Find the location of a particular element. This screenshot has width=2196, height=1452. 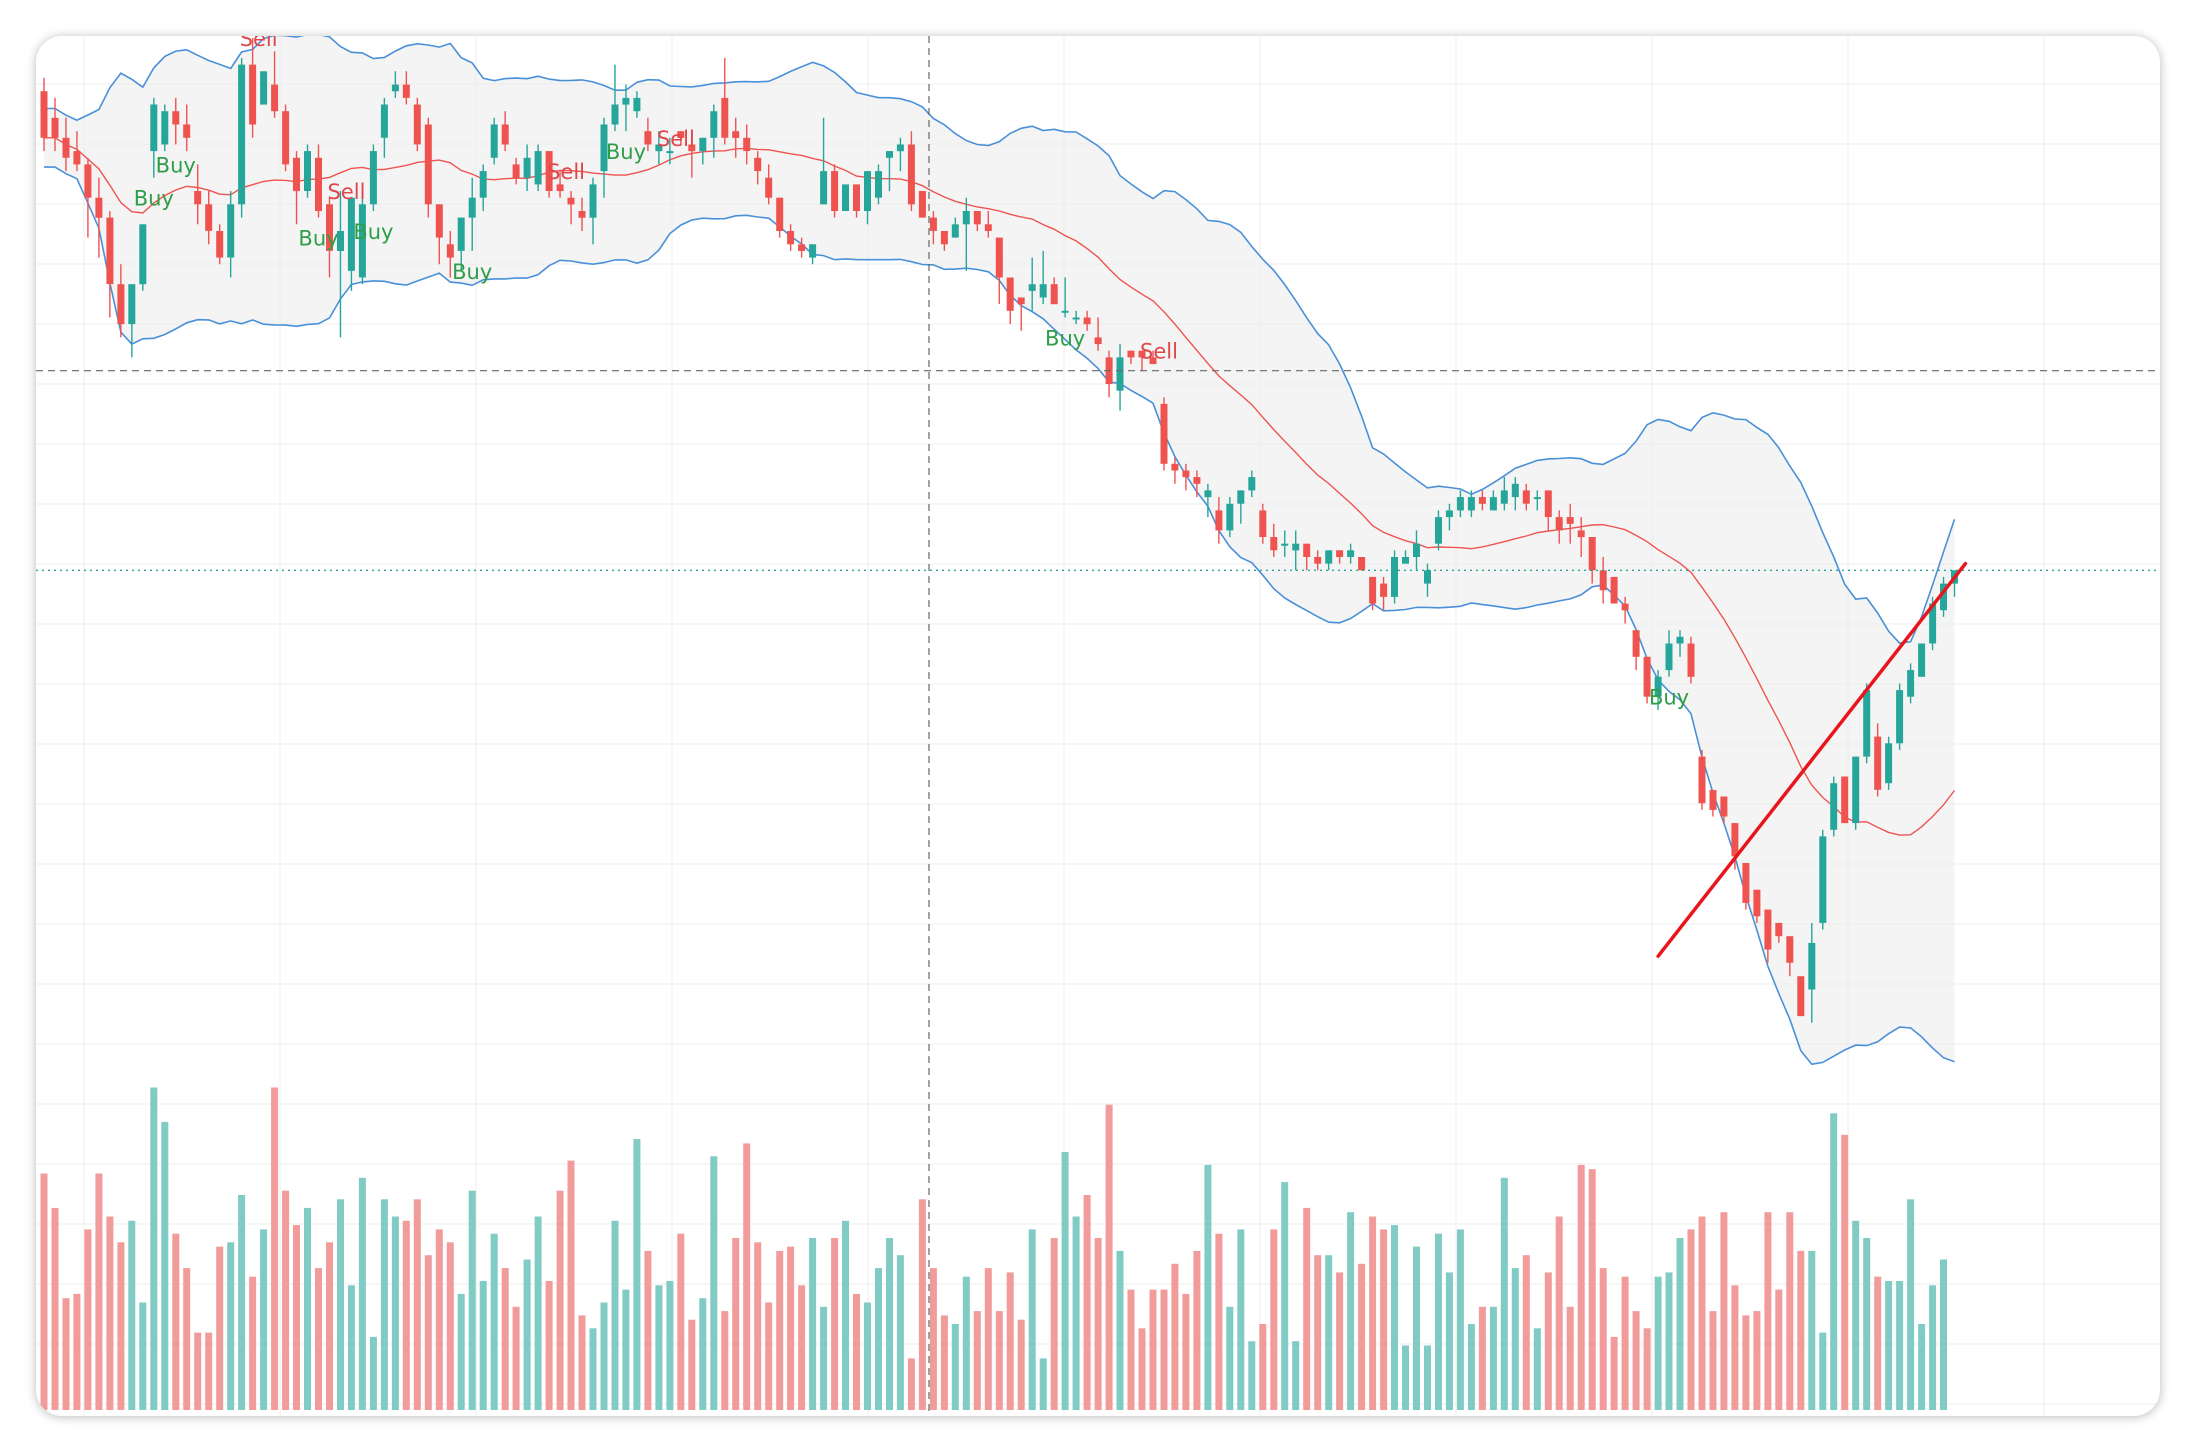

buy-signal-label: Buy is located at coordinates (154, 199).